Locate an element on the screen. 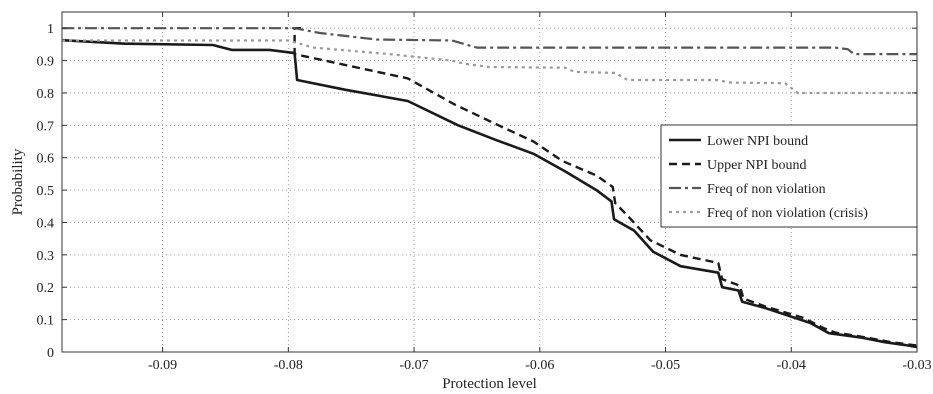  y-tick-label: 0.5 is located at coordinates (46, 191).